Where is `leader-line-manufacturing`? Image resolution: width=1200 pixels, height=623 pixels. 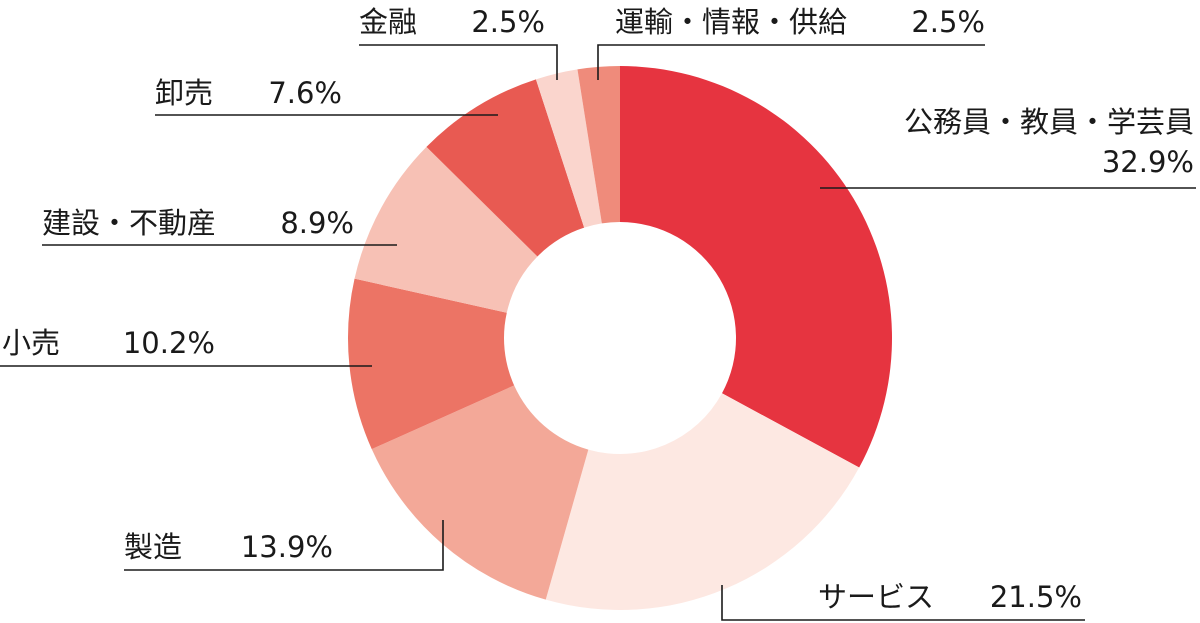
leader-line-manufacturing is located at coordinates (284, 545).